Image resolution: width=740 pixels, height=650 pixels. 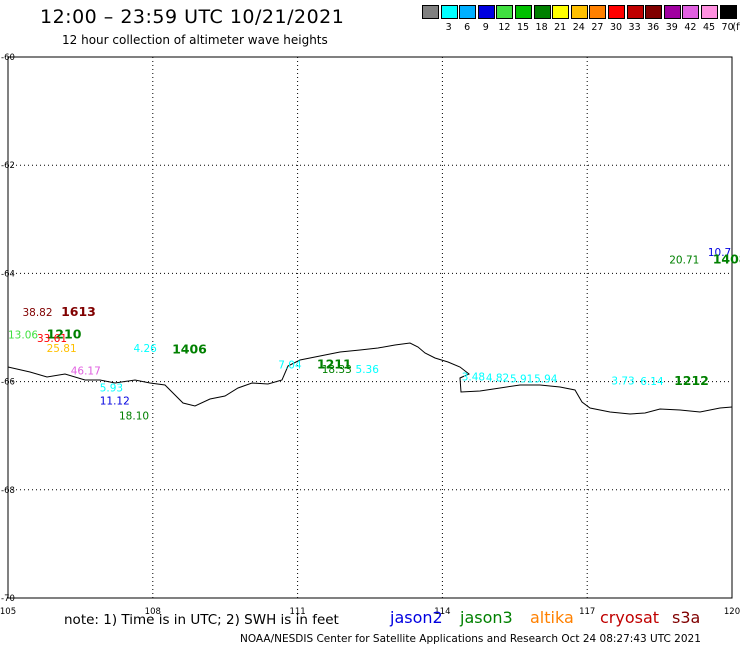 What do you see at coordinates (8, 612) in the screenshot?
I see `longitude-tick-label: 105` at bounding box center [8, 612].